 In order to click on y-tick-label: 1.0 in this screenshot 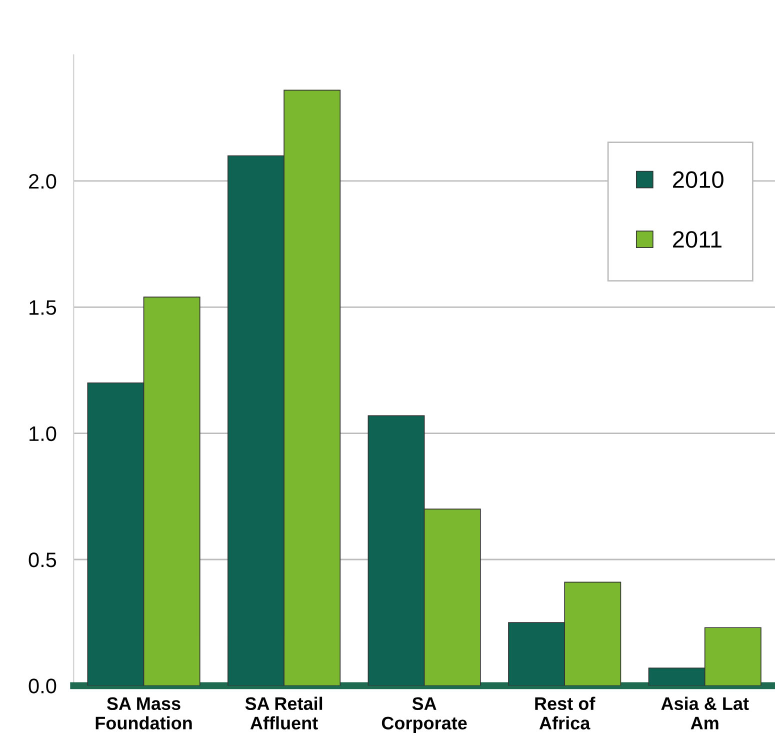, I will do `click(43, 434)`.